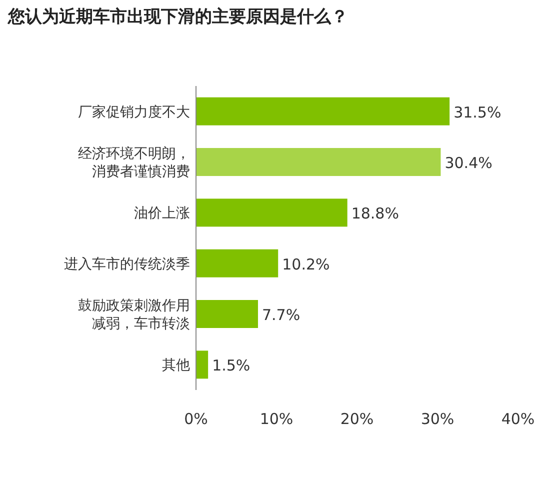 The height and width of the screenshot is (487, 550). What do you see at coordinates (134, 315) in the screenshot?
I see `y-tick-label: 鼓励政策刺激作用减弱，车市转淡` at bounding box center [134, 315].